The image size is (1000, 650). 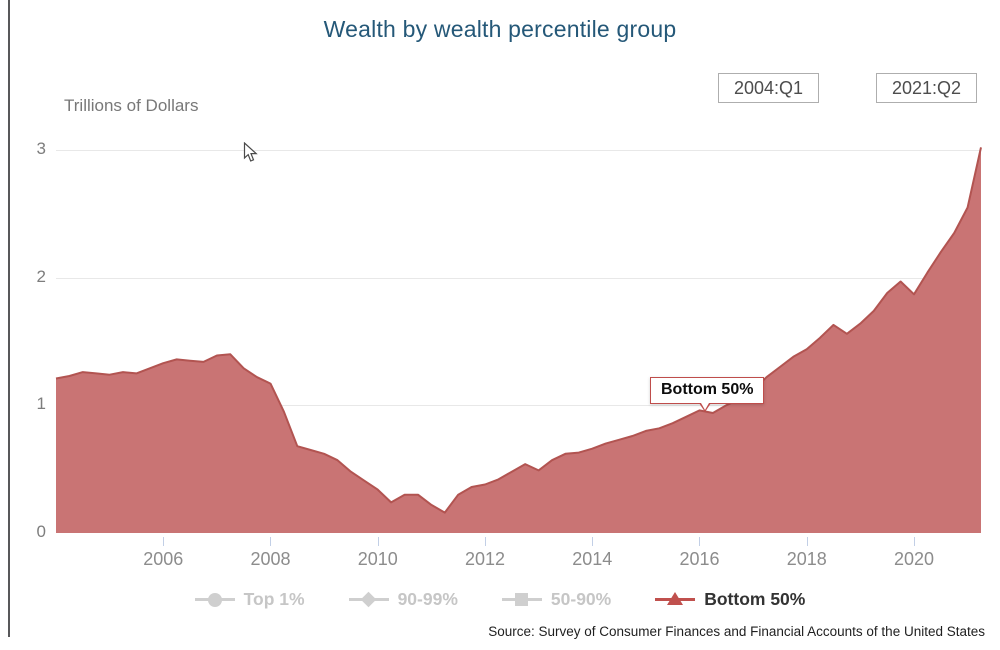 What do you see at coordinates (427, 599) in the screenshot?
I see `legend-label: 90-99%` at bounding box center [427, 599].